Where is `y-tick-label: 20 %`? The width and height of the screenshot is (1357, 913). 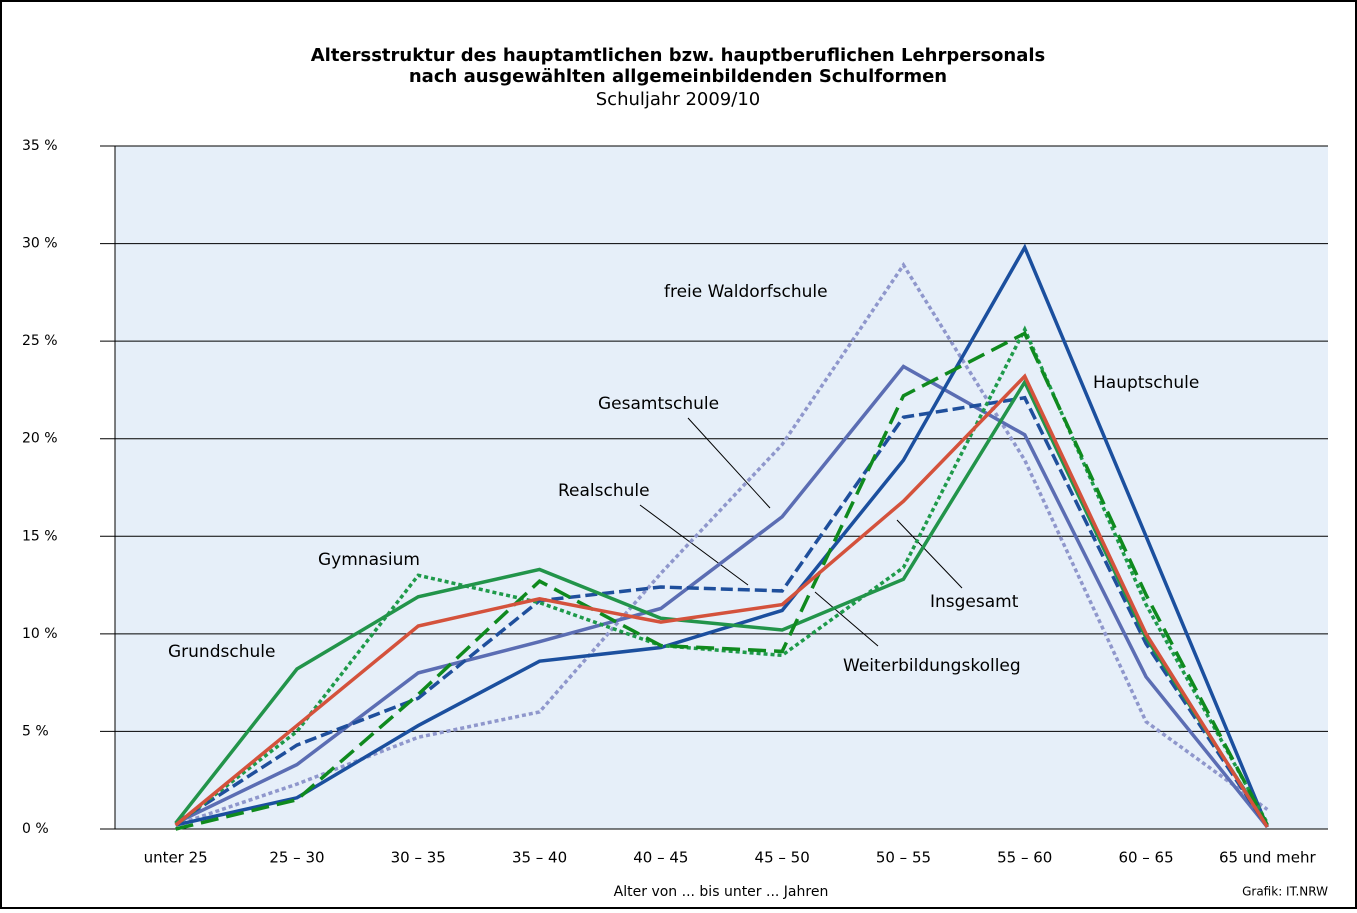 y-tick-label: 20 % is located at coordinates (40, 439).